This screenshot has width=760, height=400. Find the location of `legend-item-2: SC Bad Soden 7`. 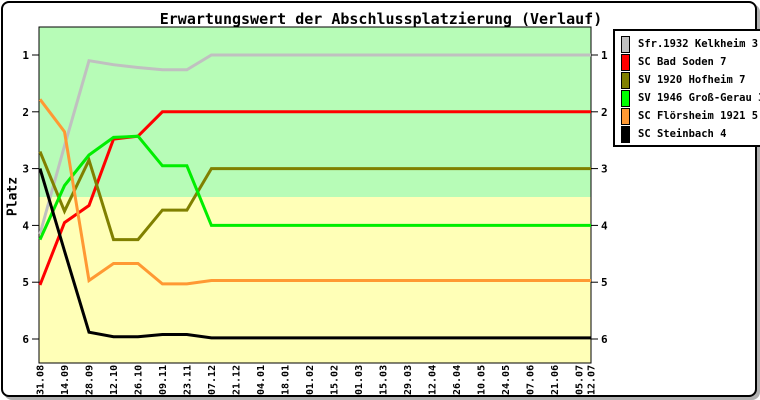

legend-item-2: SC Bad Soden 7 is located at coordinates (690, 62).